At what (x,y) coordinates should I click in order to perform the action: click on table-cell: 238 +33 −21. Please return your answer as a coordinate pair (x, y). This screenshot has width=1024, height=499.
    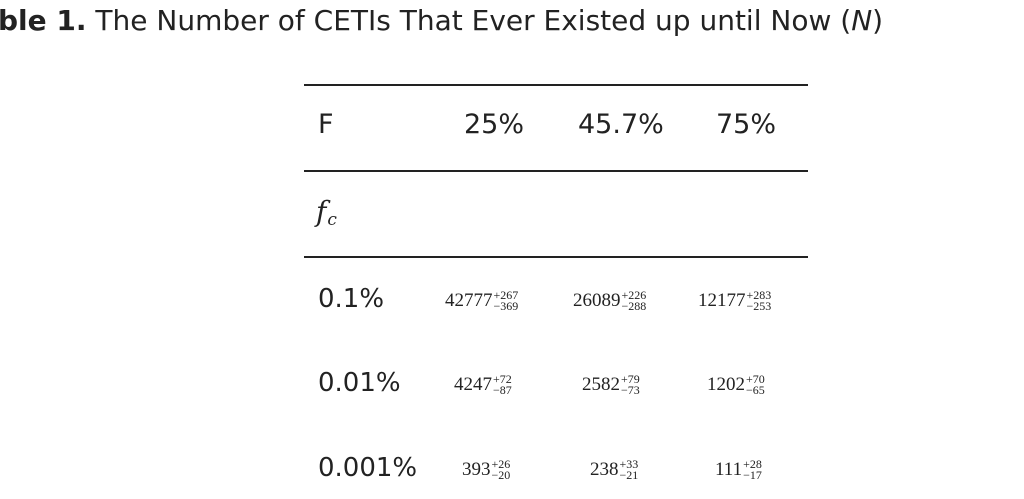
    Looking at the image, I should click on (614, 470).